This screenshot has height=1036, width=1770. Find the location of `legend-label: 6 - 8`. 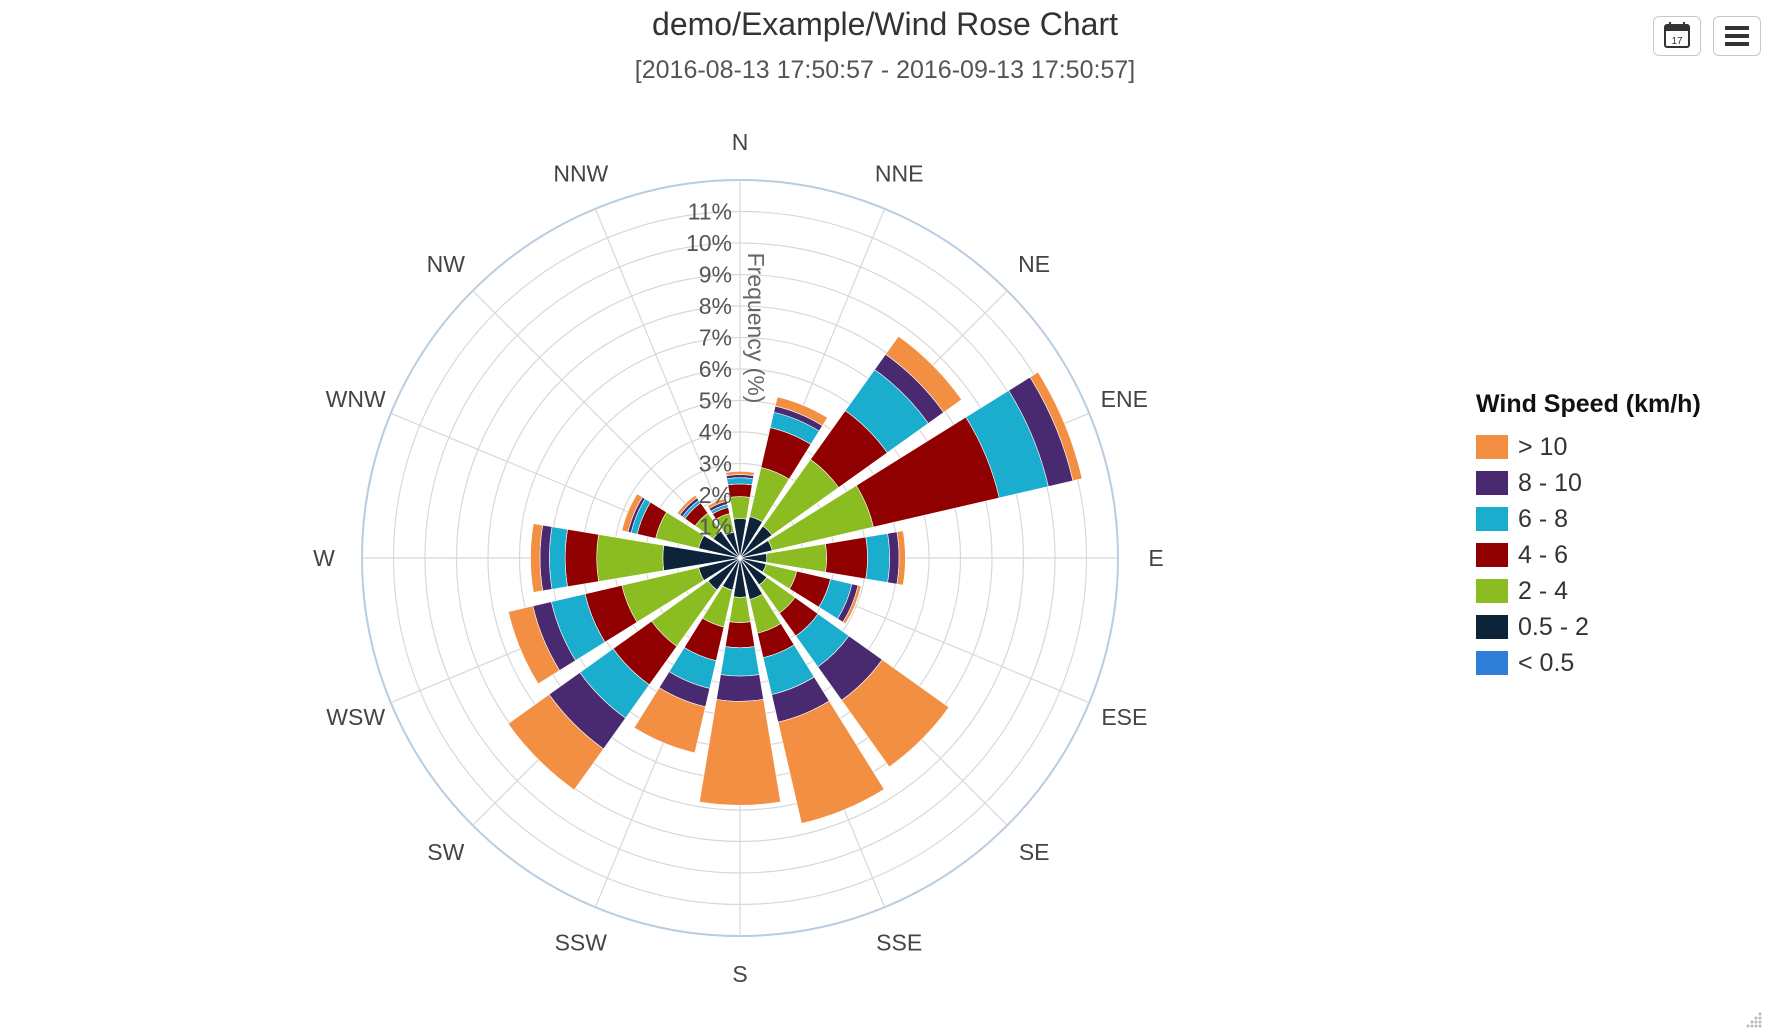

legend-label: 6 - 8 is located at coordinates (1543, 518).